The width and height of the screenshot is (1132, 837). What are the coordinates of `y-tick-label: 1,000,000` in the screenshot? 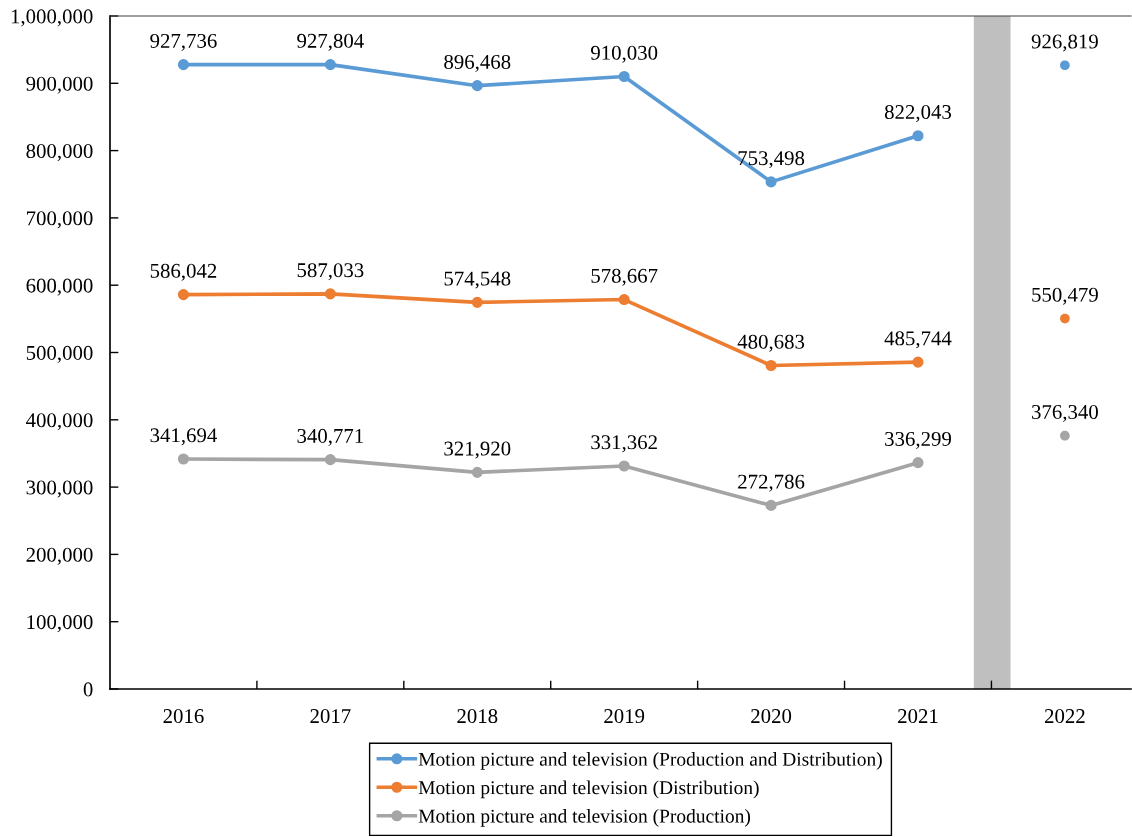 It's located at (52, 18).